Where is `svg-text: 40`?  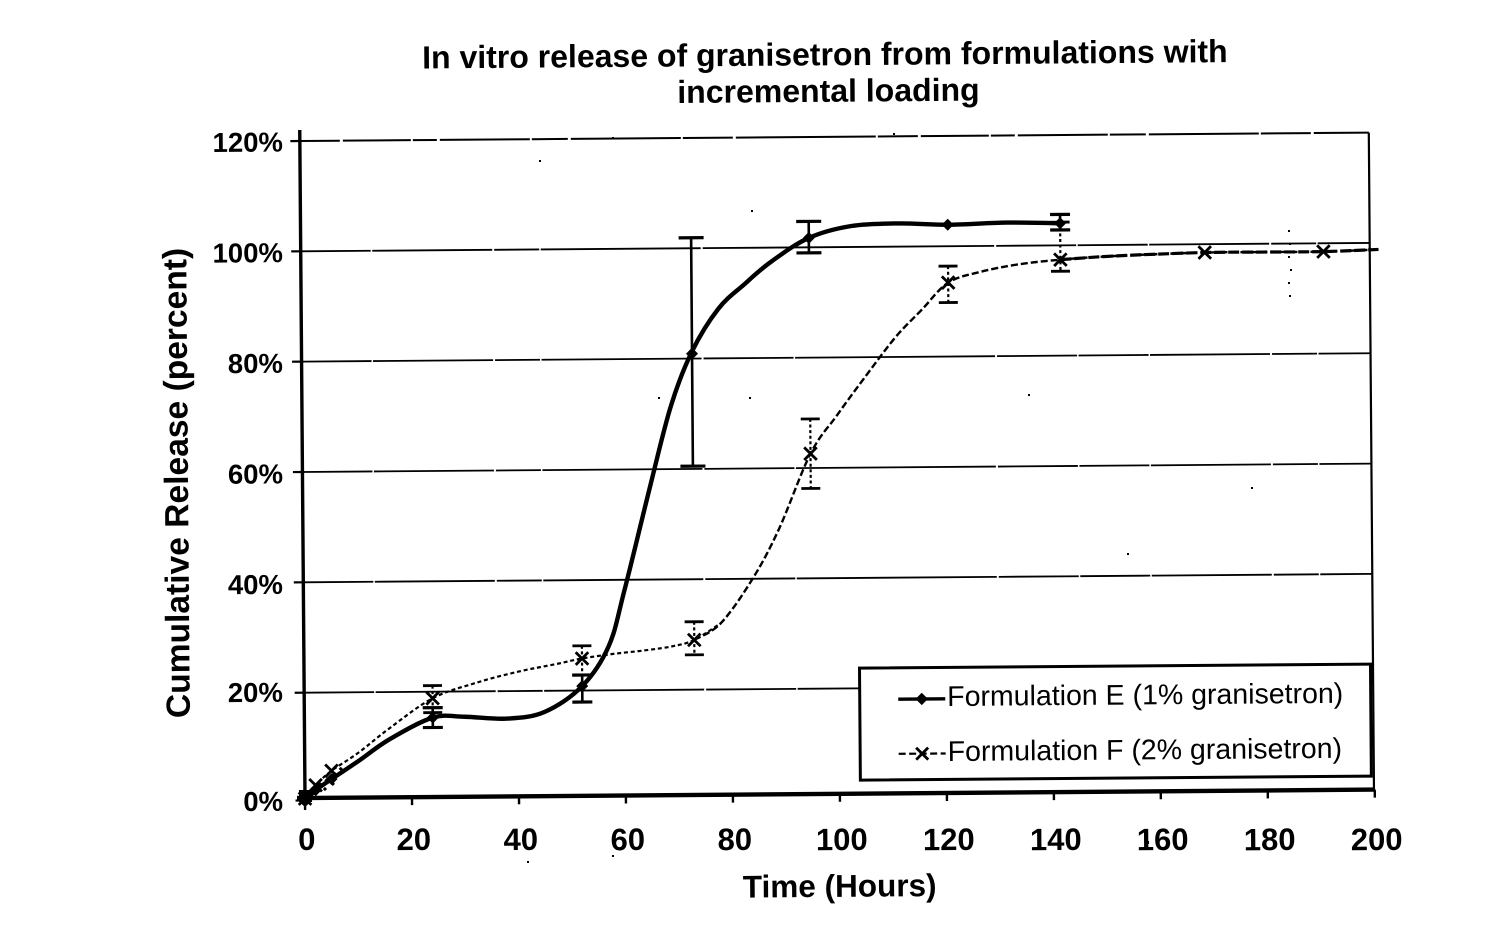
svg-text: 40 is located at coordinates (520, 839).